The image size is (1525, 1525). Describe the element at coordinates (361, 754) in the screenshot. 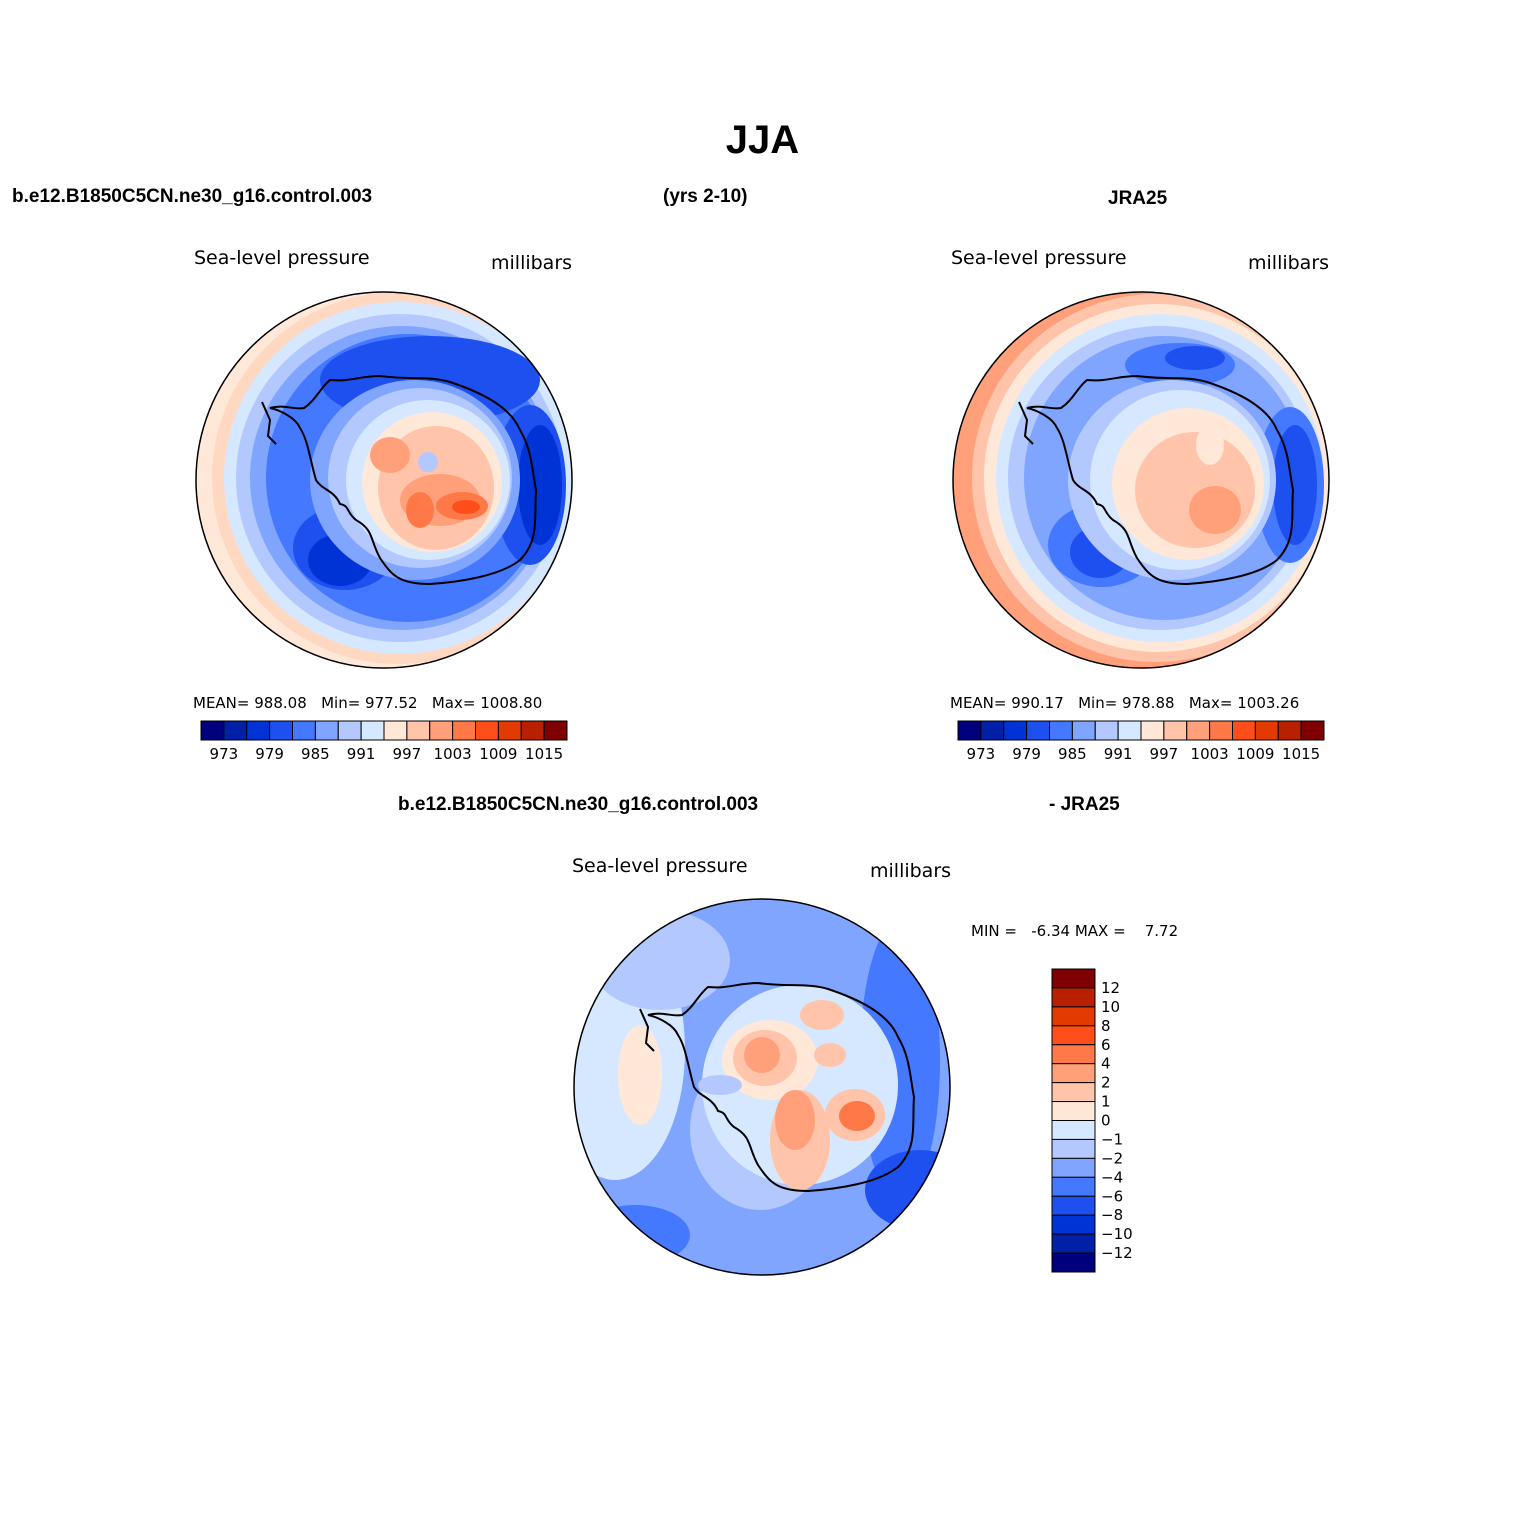

I see `panel1-colorbar-tick-label: 991` at that location.